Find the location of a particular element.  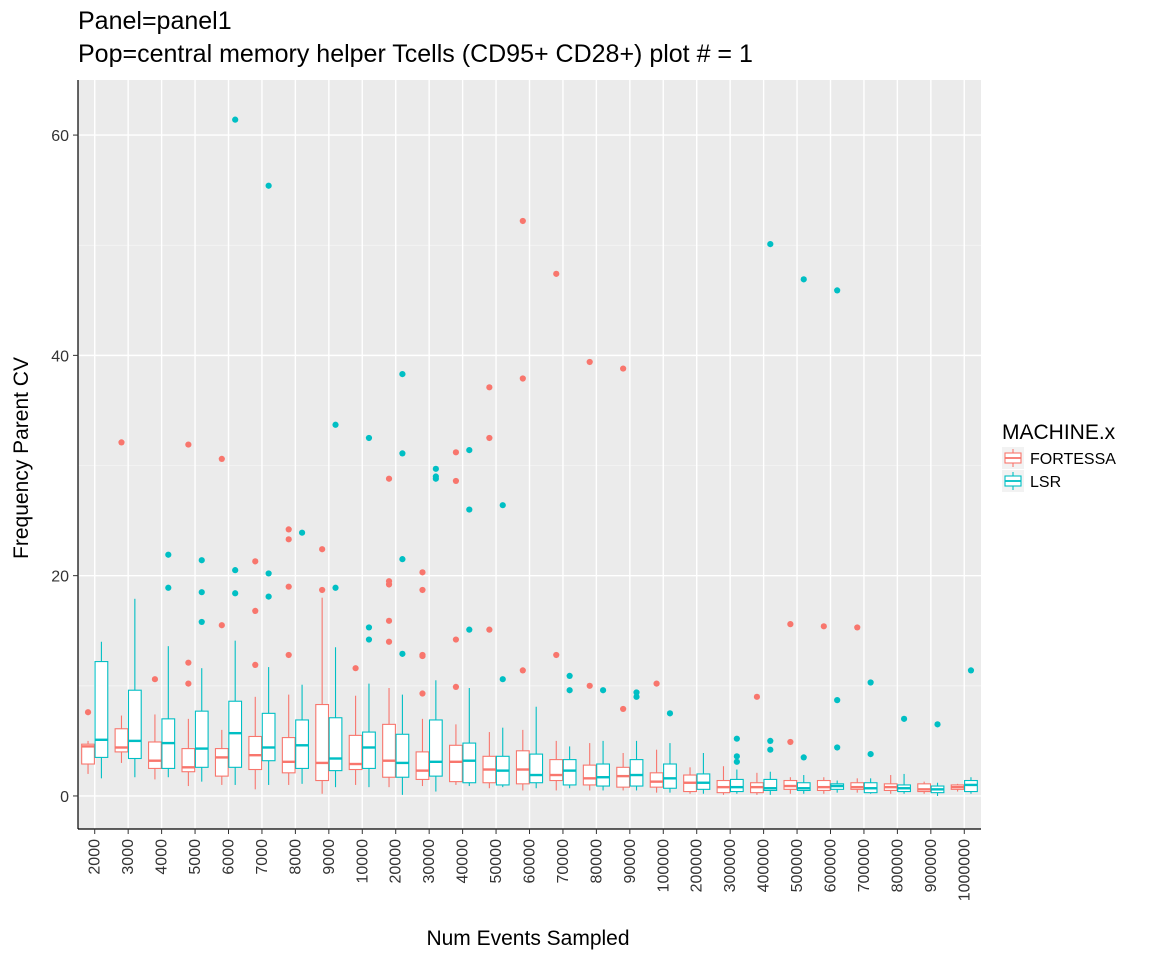

x-tick-label: 800000 is located at coordinates (897, 865).